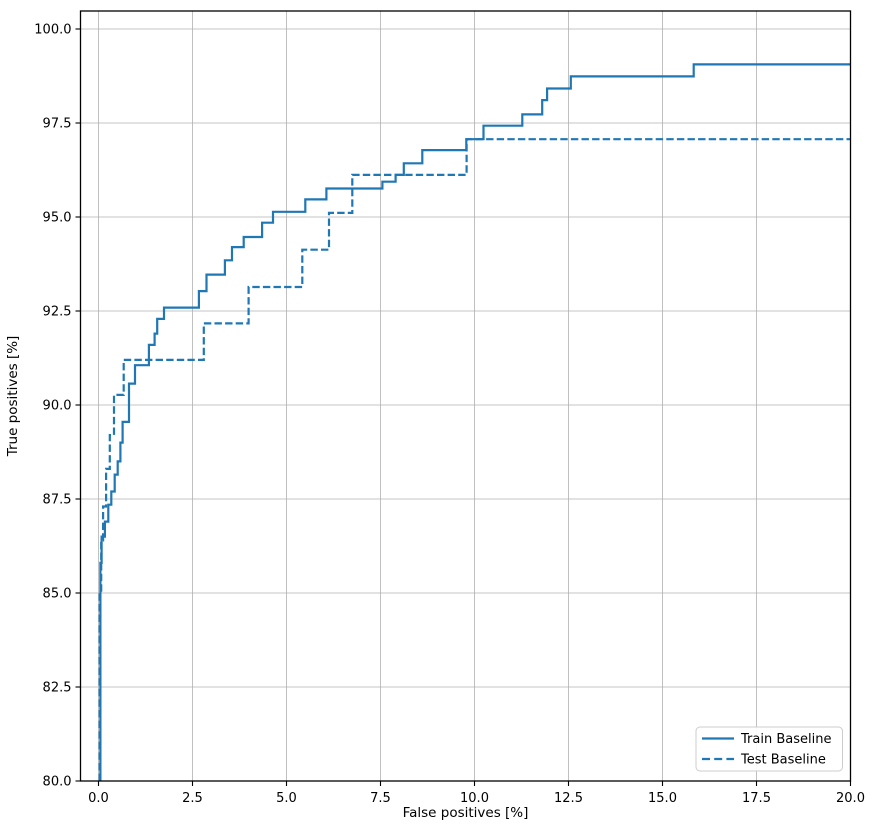 The image size is (874, 833). Describe the element at coordinates (57, 594) in the screenshot. I see `y-tick-label: 85.0` at that location.